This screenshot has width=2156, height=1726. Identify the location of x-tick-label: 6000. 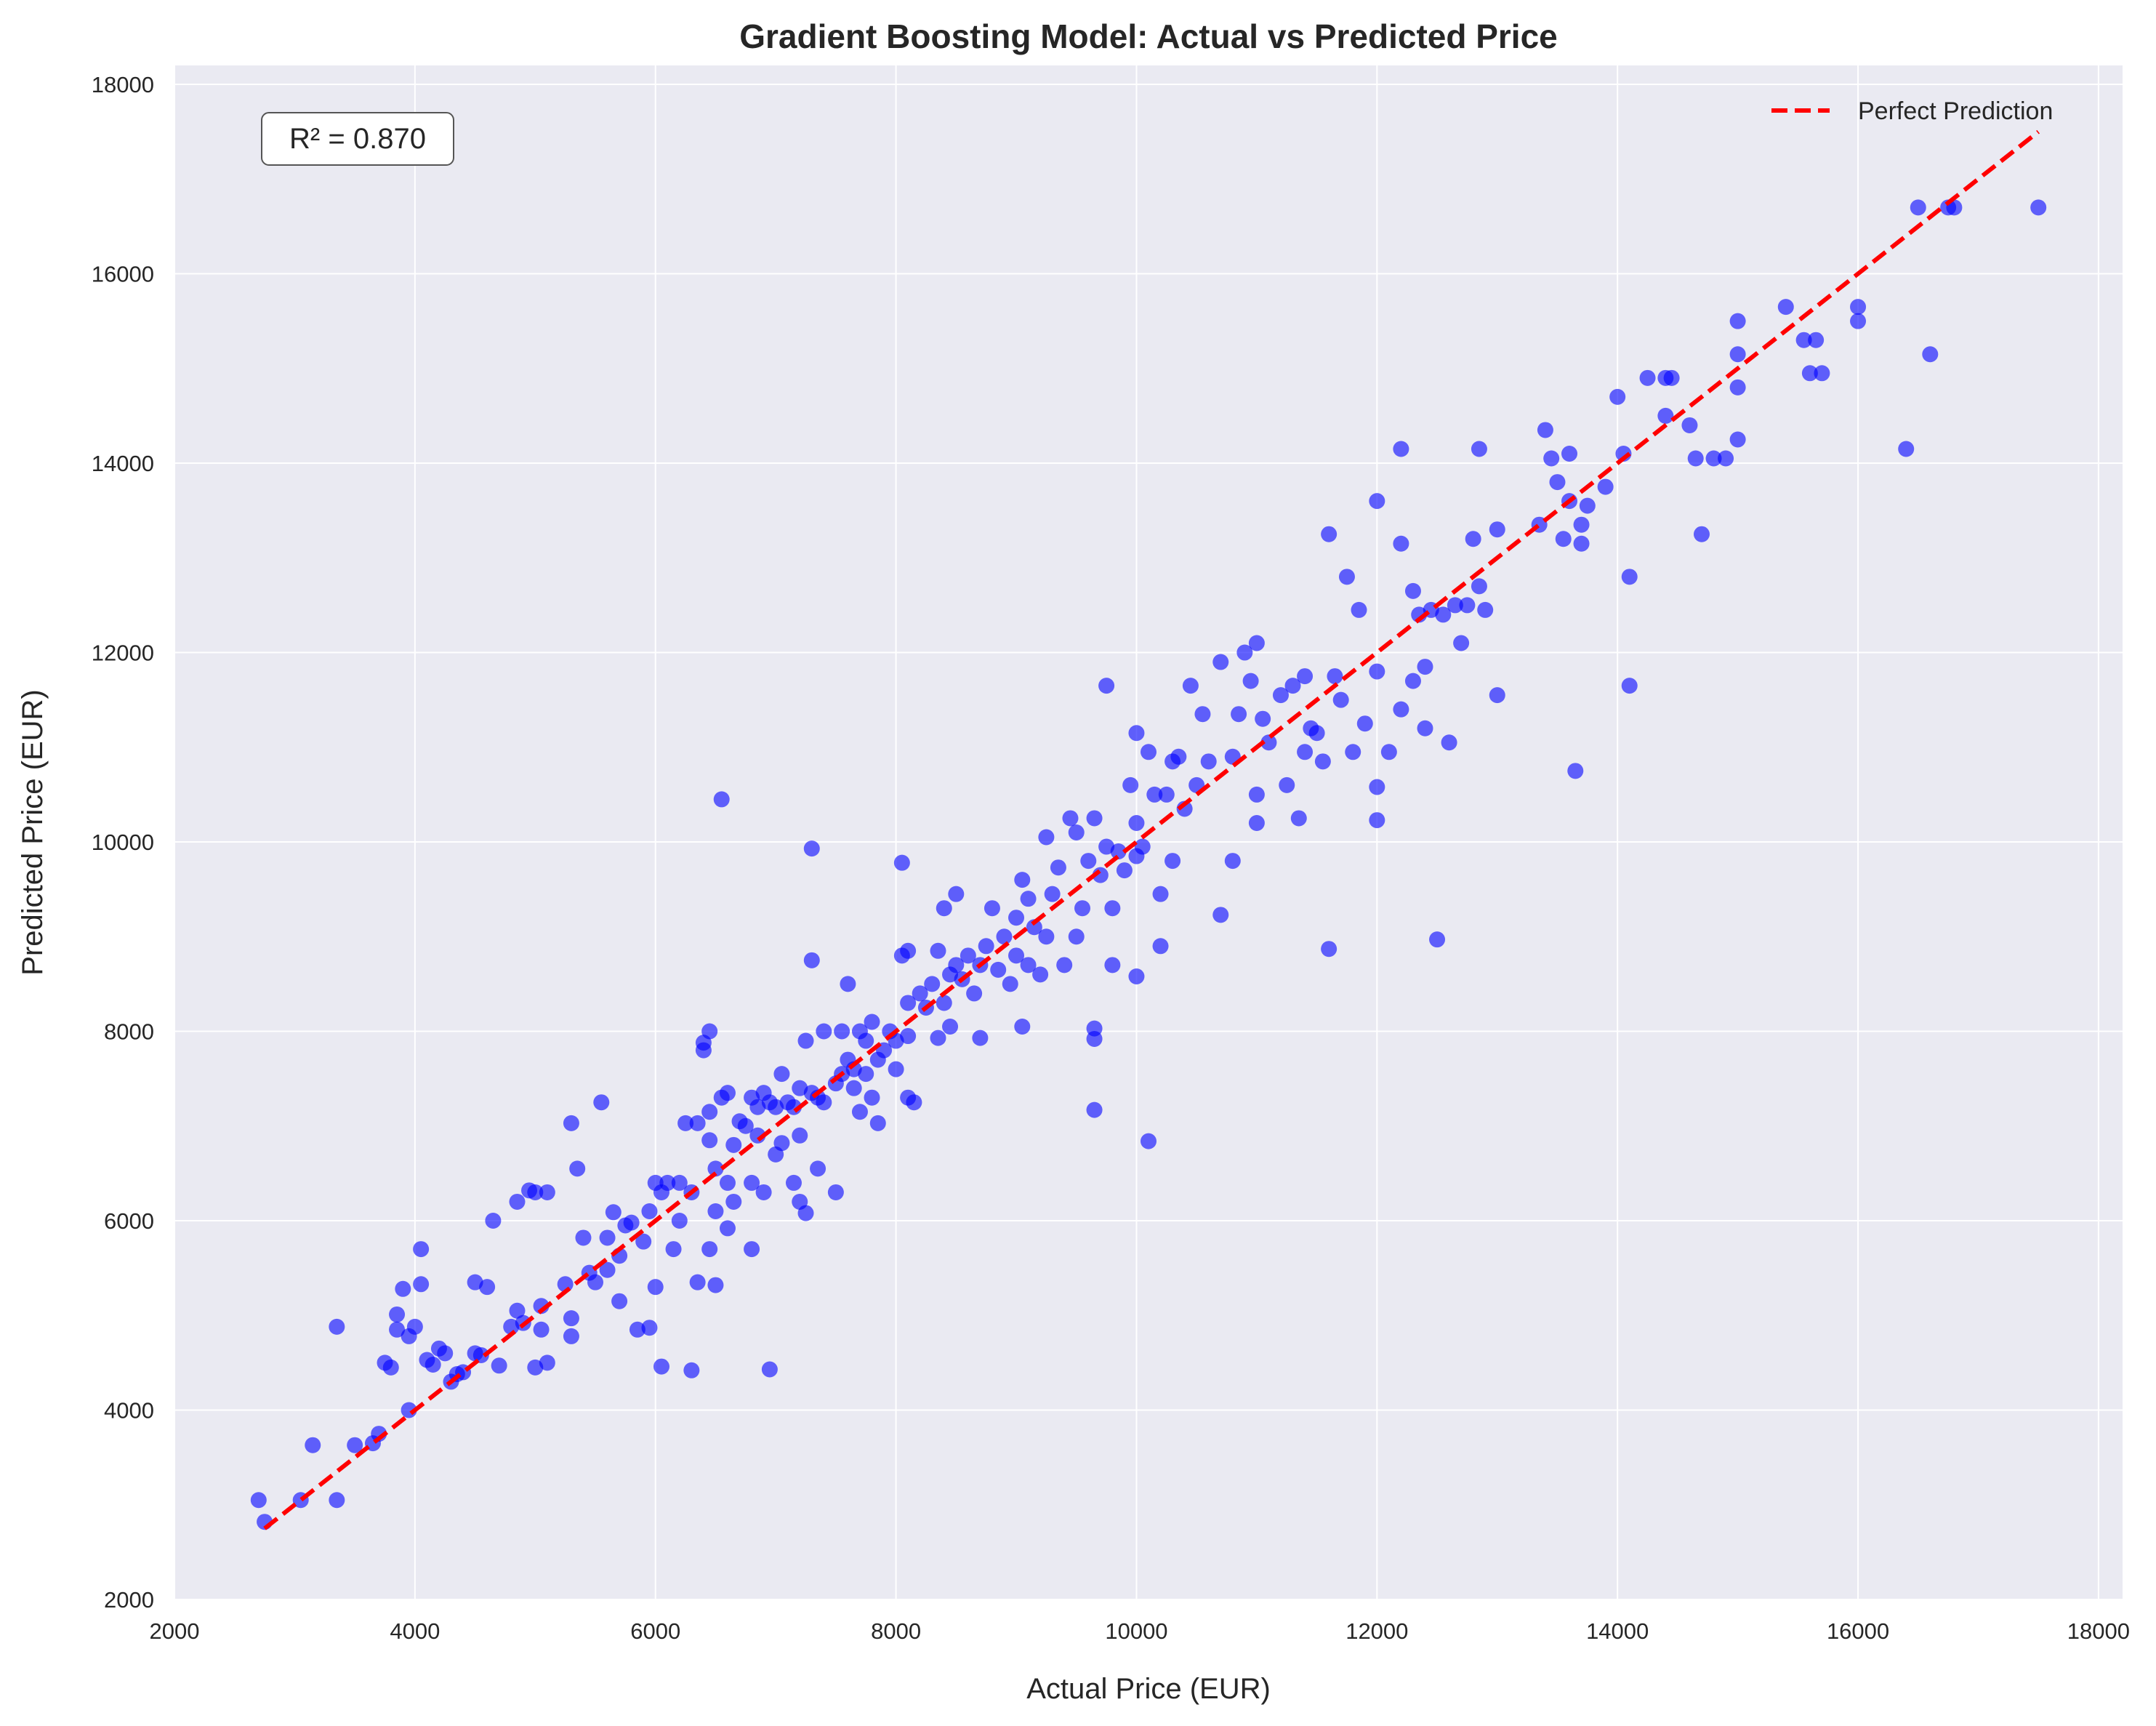
(655, 1631).